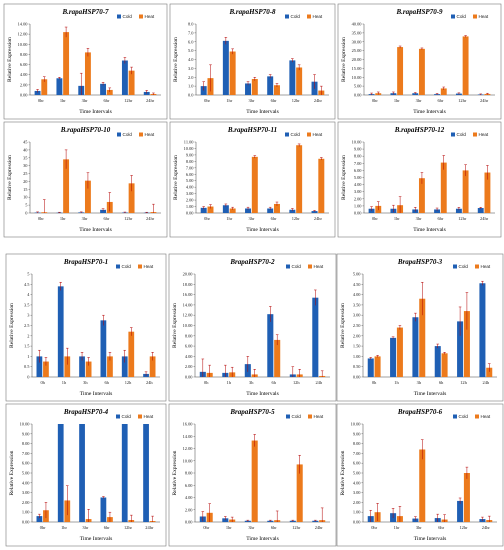  What do you see at coordinates (26, 213) in the screenshot?
I see `y-tick-label: 0` at bounding box center [26, 213].